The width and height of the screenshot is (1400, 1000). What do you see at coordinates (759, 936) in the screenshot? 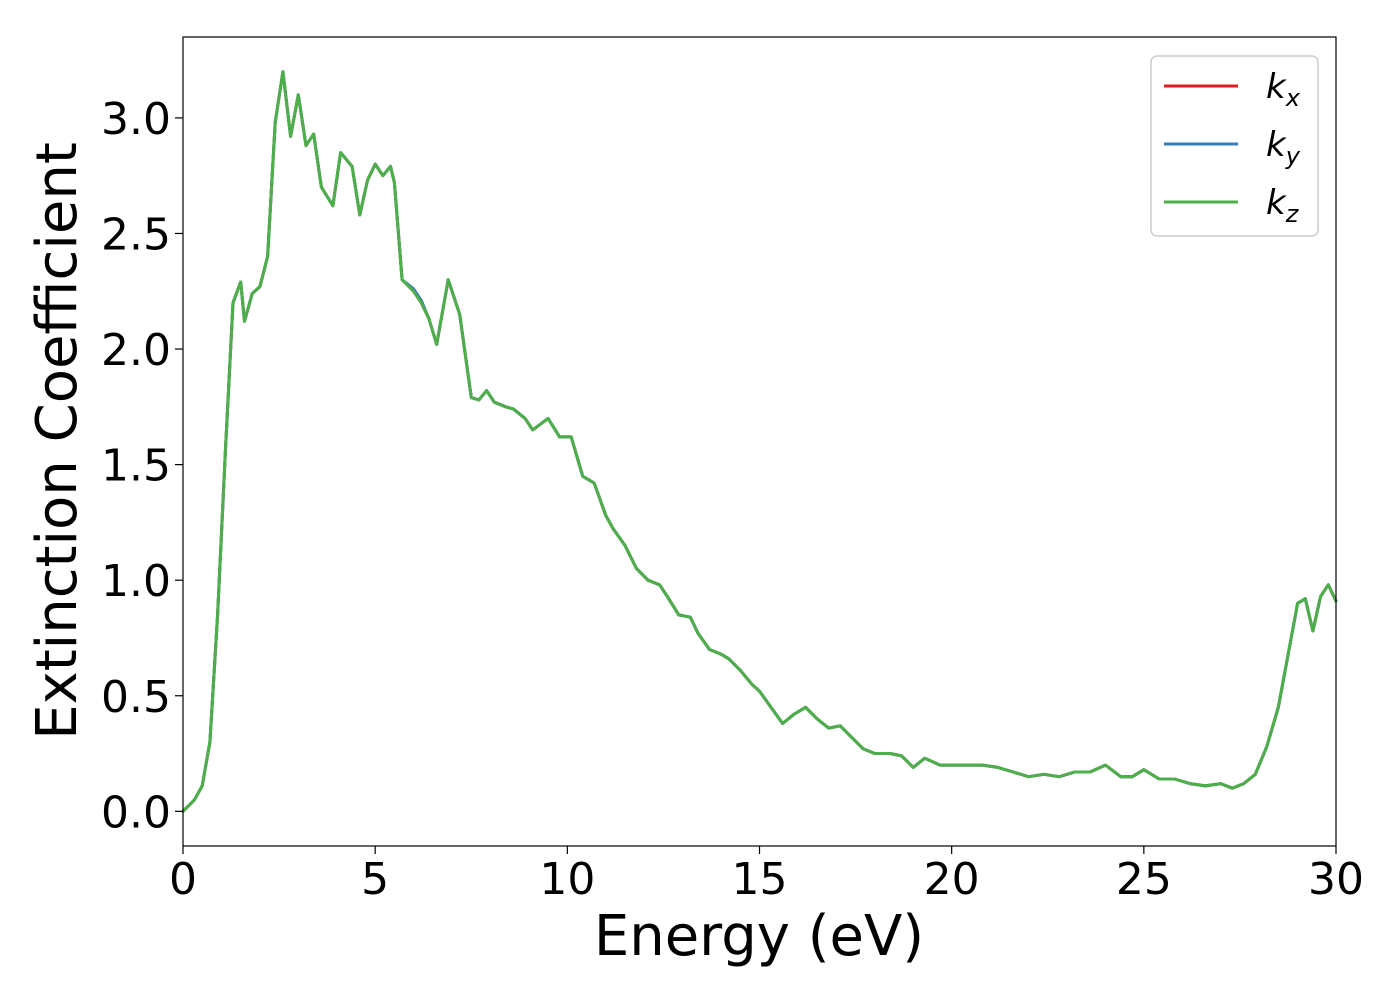
I see `x-axis-title: Energy (eV)` at bounding box center [759, 936].